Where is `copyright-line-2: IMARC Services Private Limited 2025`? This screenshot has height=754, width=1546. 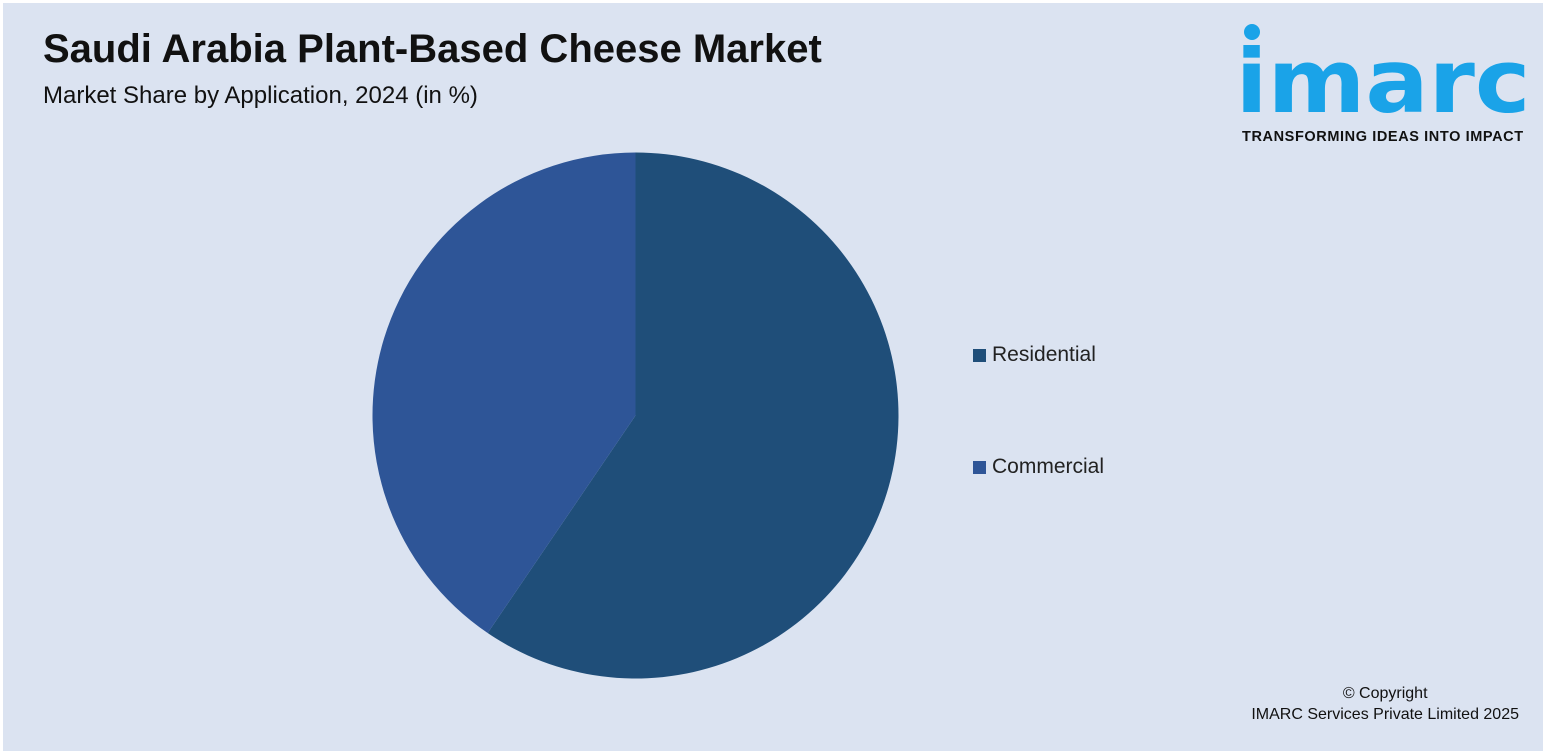
copyright-line-2: IMARC Services Private Limited 2025 is located at coordinates (1385, 714).